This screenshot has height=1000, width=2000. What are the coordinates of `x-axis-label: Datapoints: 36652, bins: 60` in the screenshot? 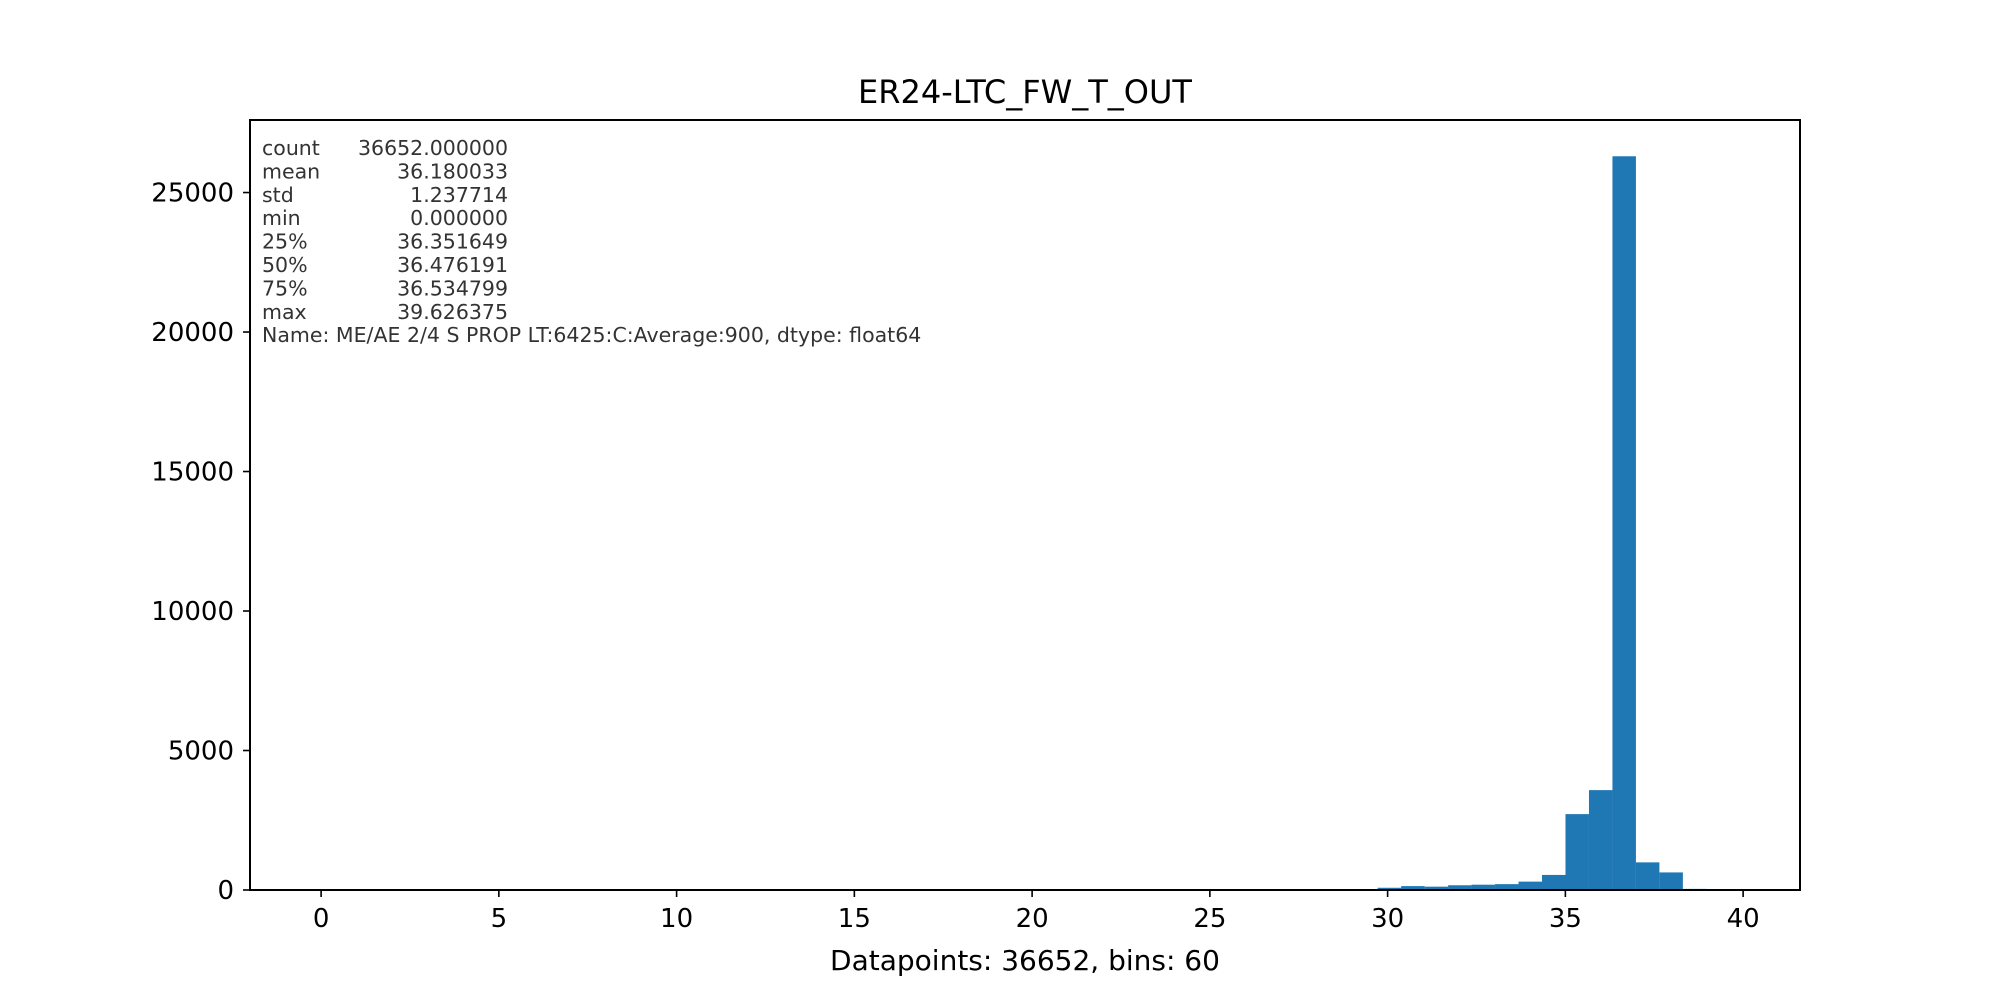 It's located at (1025, 960).